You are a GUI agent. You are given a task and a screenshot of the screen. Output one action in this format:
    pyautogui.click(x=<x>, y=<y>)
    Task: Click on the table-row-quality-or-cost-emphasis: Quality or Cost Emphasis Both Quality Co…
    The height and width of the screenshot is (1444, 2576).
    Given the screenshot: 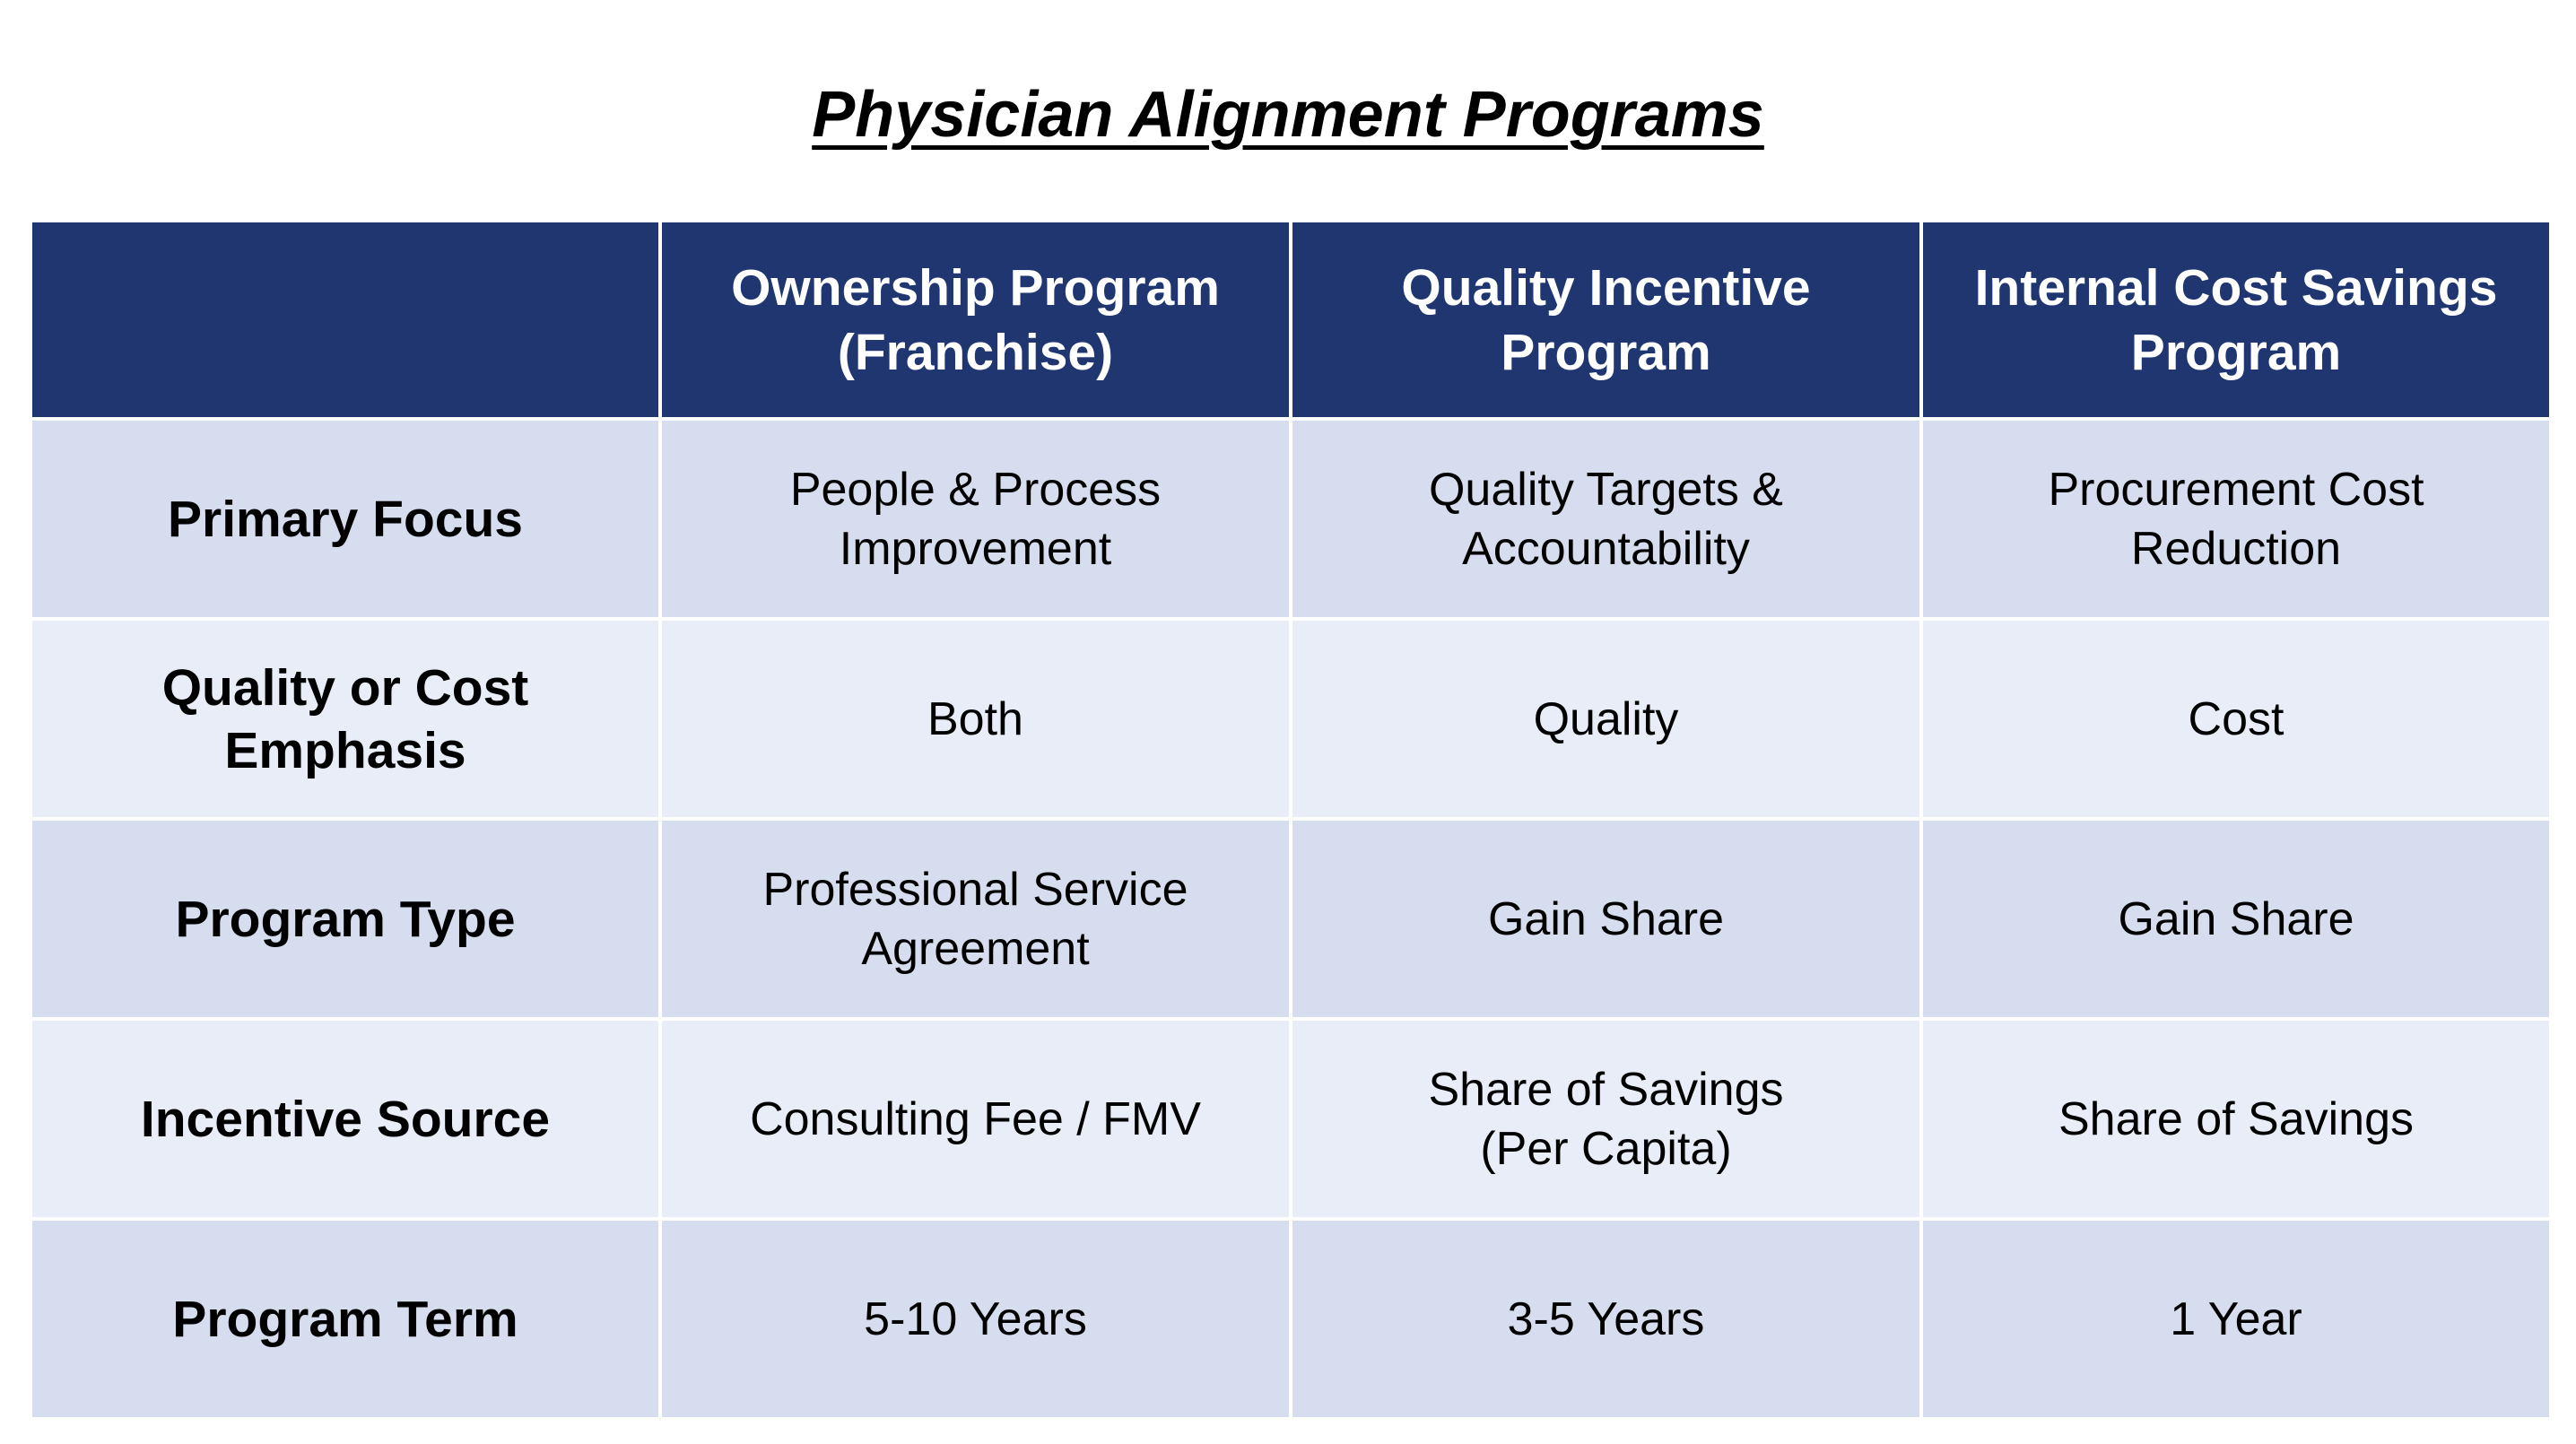 What is the action you would take?
    pyautogui.click(x=1291, y=719)
    